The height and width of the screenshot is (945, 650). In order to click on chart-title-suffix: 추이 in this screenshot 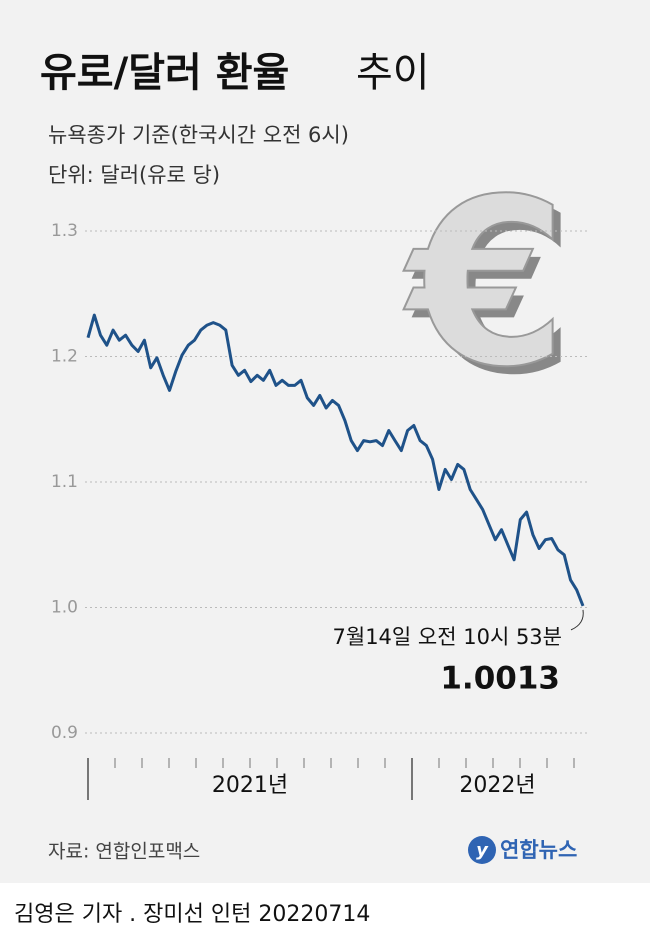, I will do `click(393, 73)`.